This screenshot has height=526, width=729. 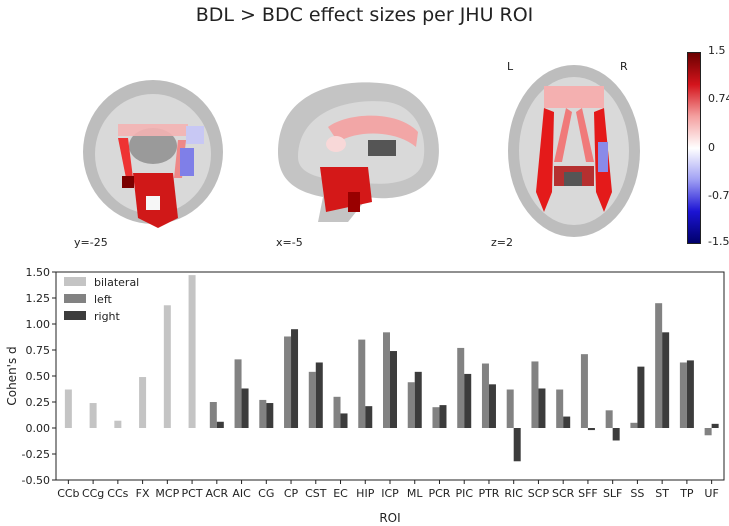 I want to click on axial-coordinate-label: z=2, so click(x=502, y=242).